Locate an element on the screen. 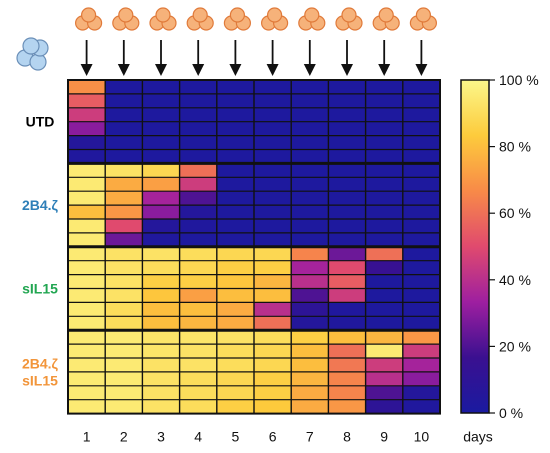 Image resolution: width=550 pixels, height=453 pixels. x-tick-label: 9 is located at coordinates (384, 437).